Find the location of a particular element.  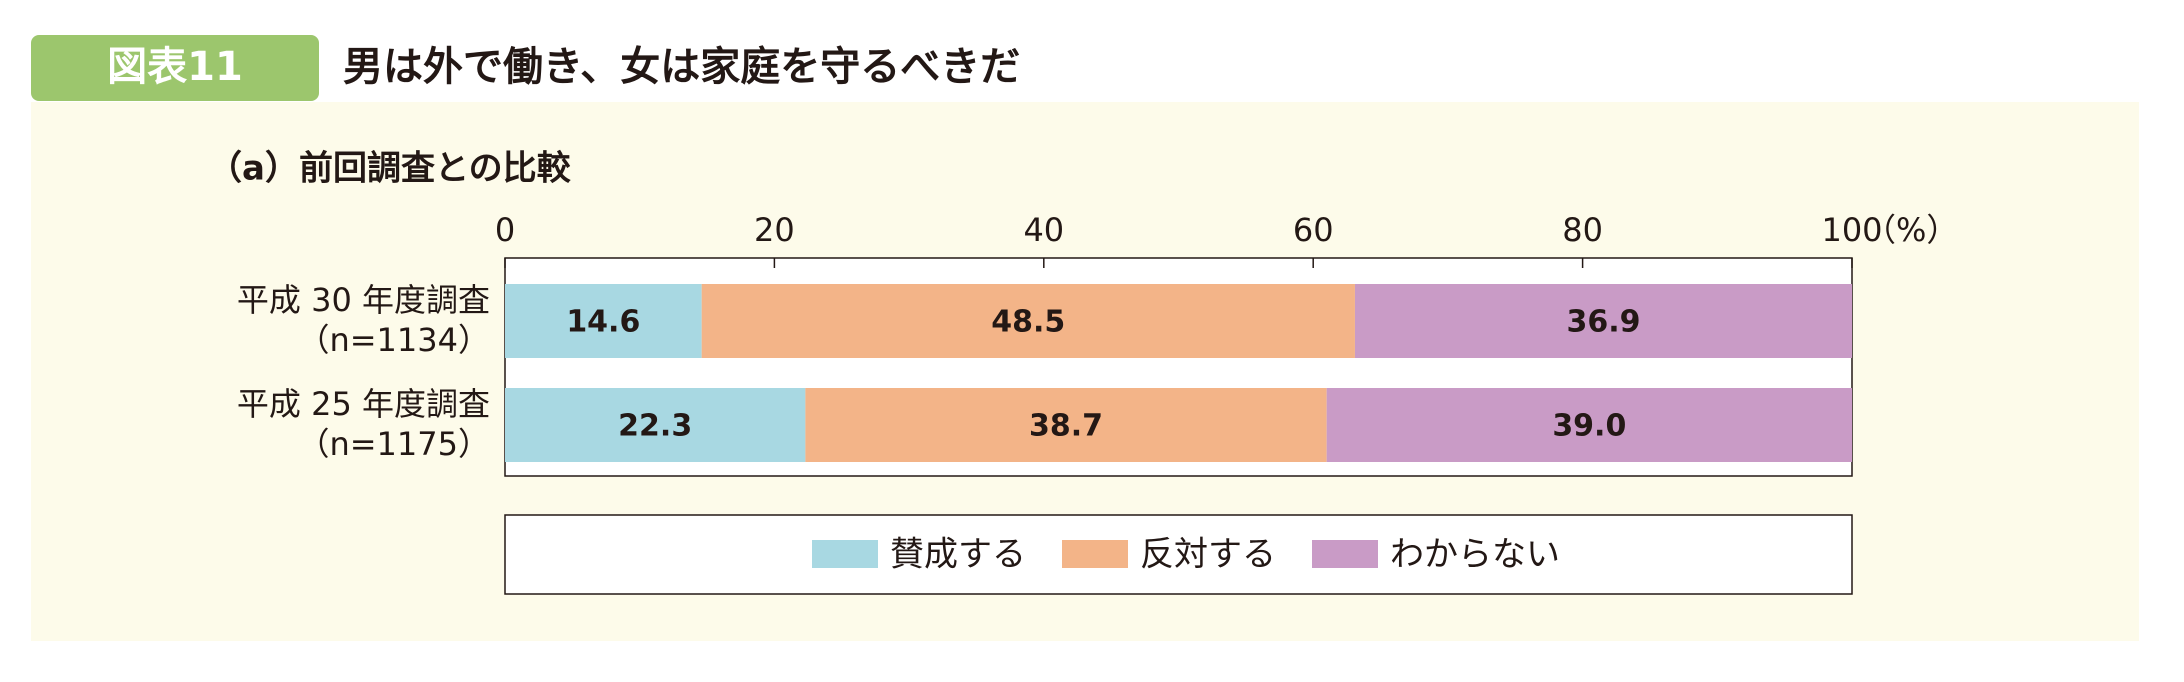

x-tick-label: 100 is located at coordinates (1851, 230).